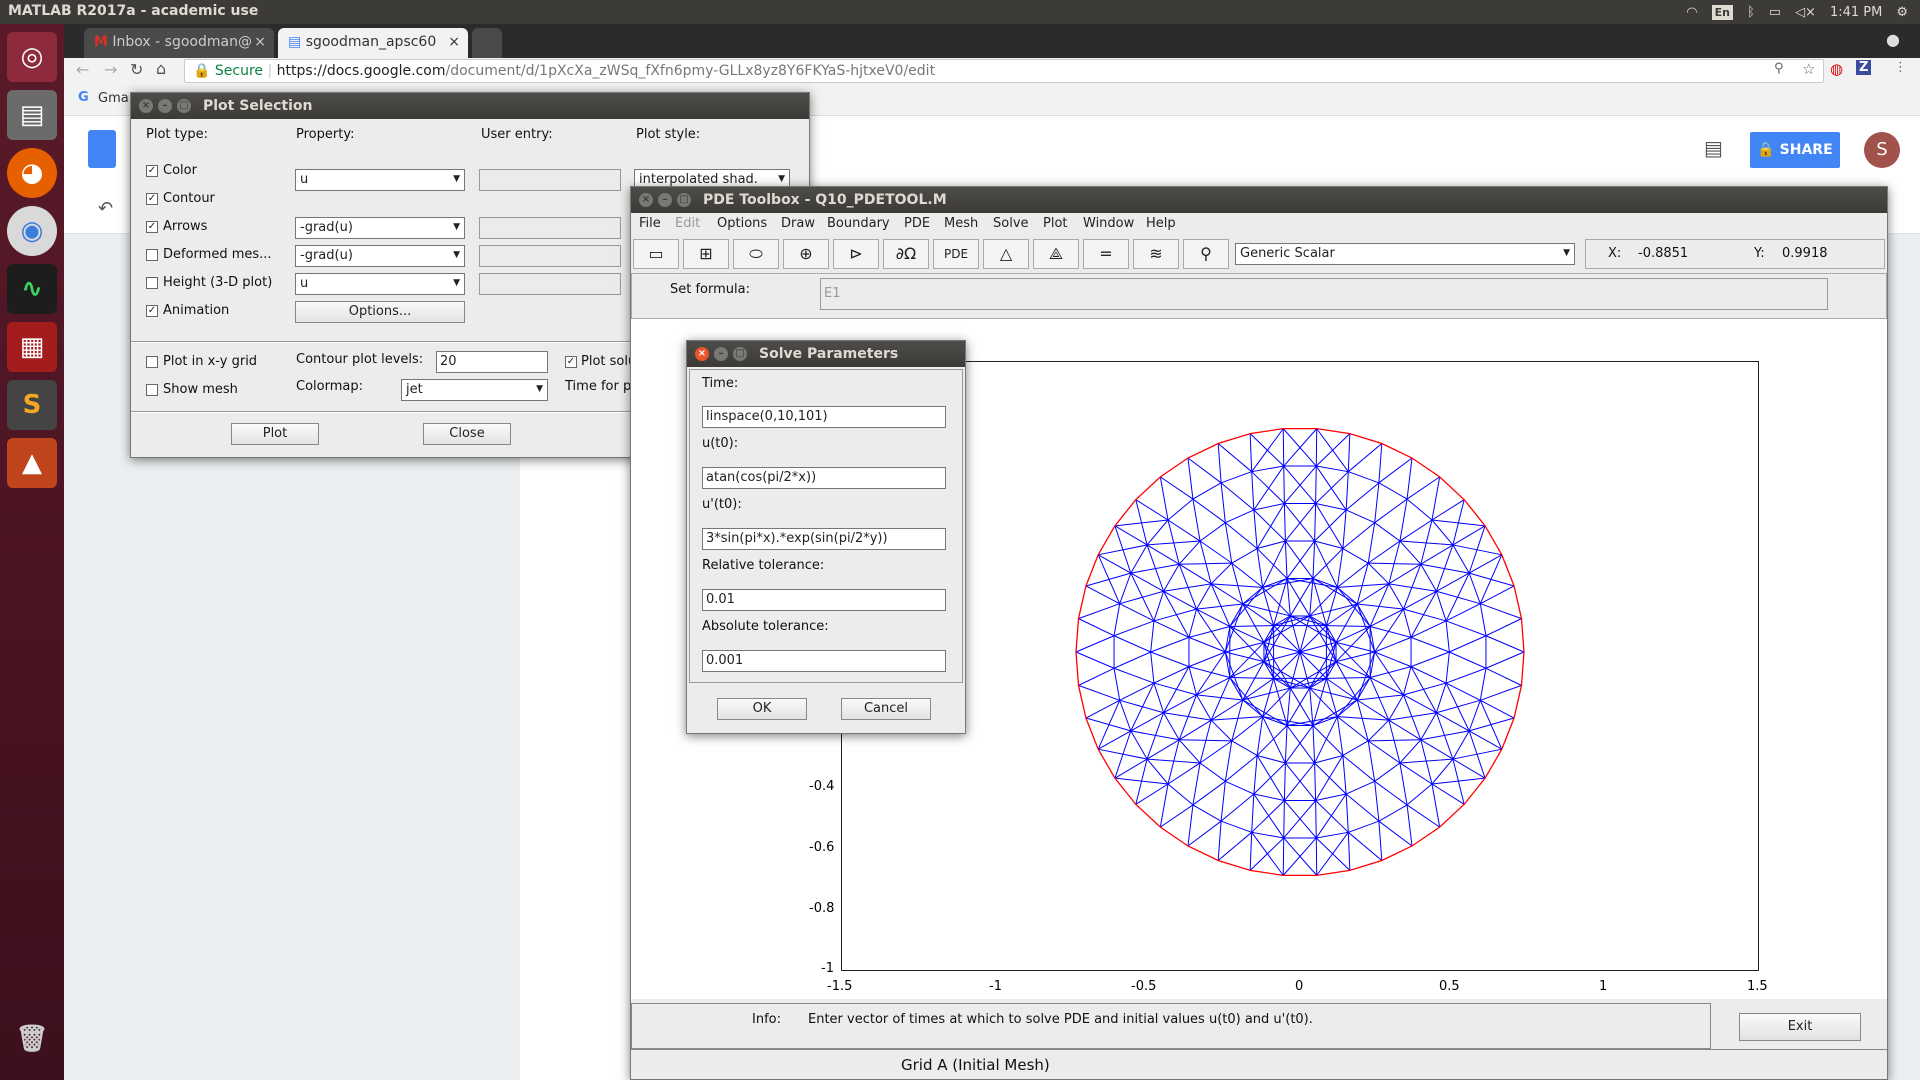 This screenshot has height=1080, width=1920. What do you see at coordinates (1056, 254) in the screenshot?
I see `refine-mesh-icon: ⟁` at bounding box center [1056, 254].